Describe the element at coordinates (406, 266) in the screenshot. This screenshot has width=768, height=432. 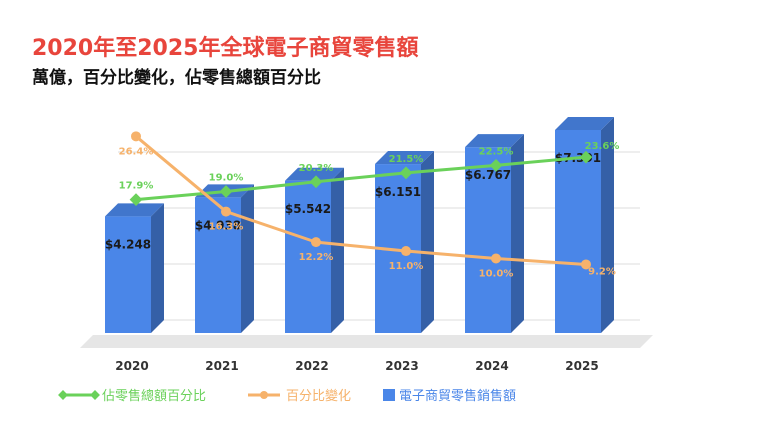
I see `line-value-label: 11.0%` at that location.